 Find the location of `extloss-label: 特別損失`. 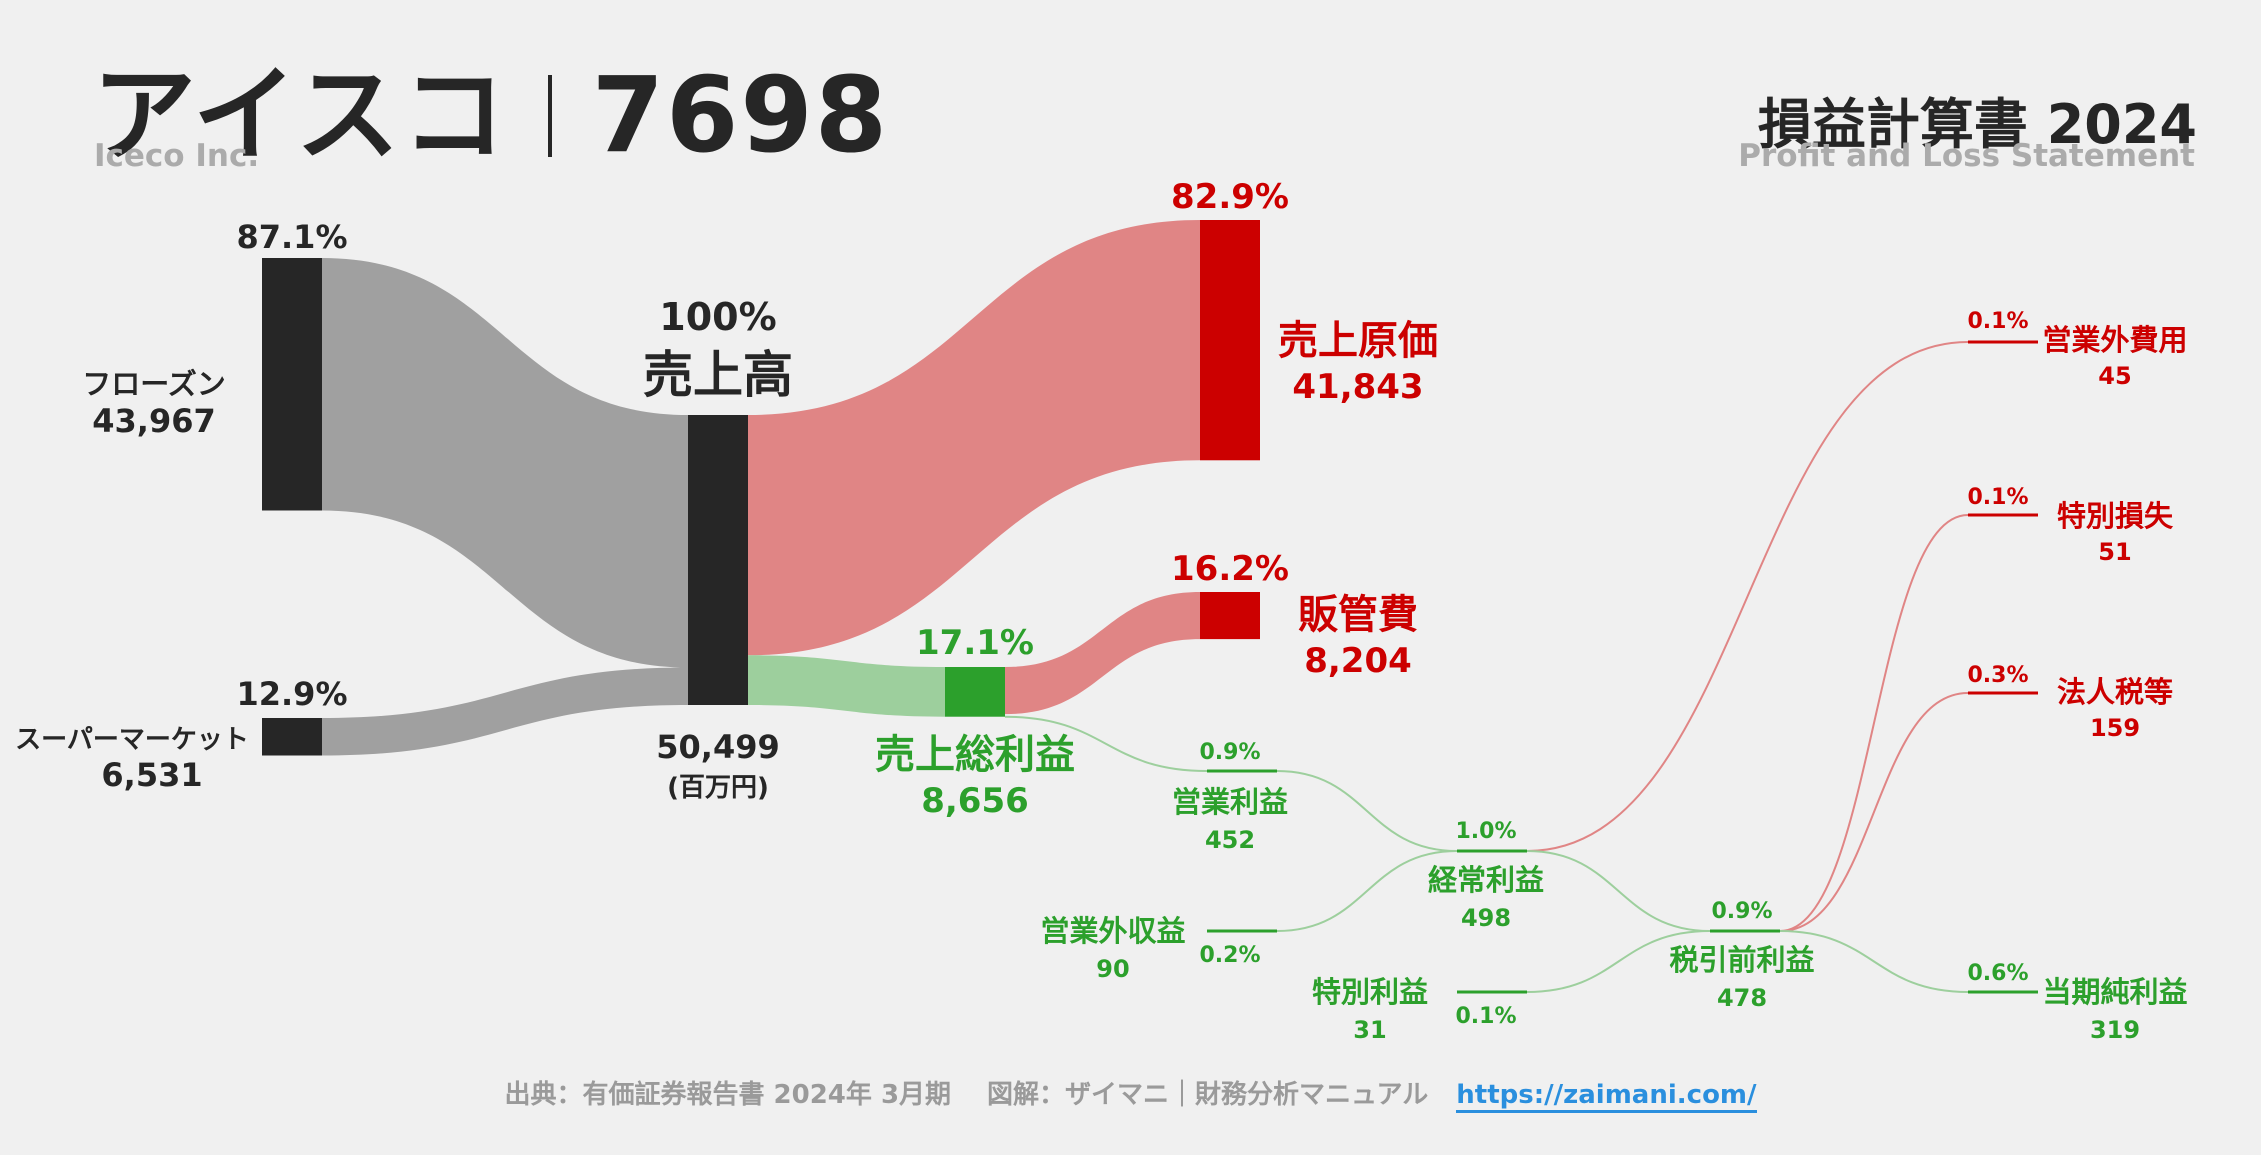

extloss-label: 特別損失 is located at coordinates (2115, 516).